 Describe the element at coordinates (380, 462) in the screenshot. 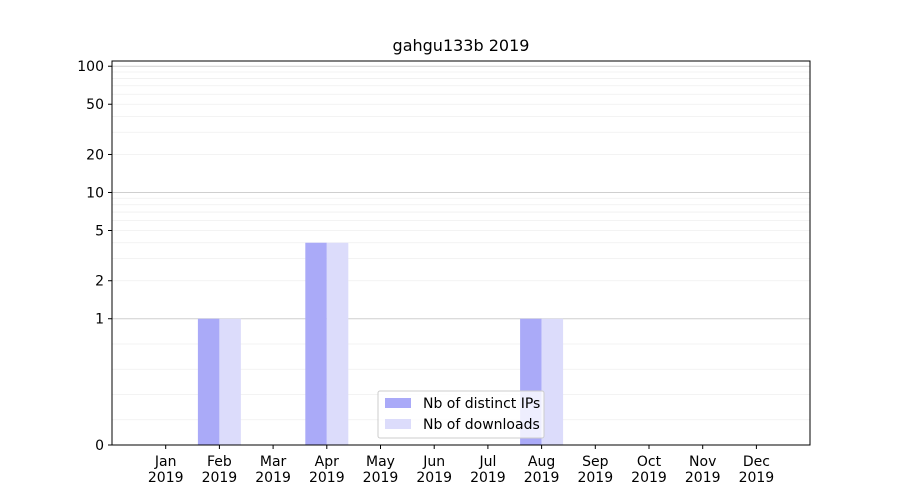

I see `x-tick-label-line: May` at that location.